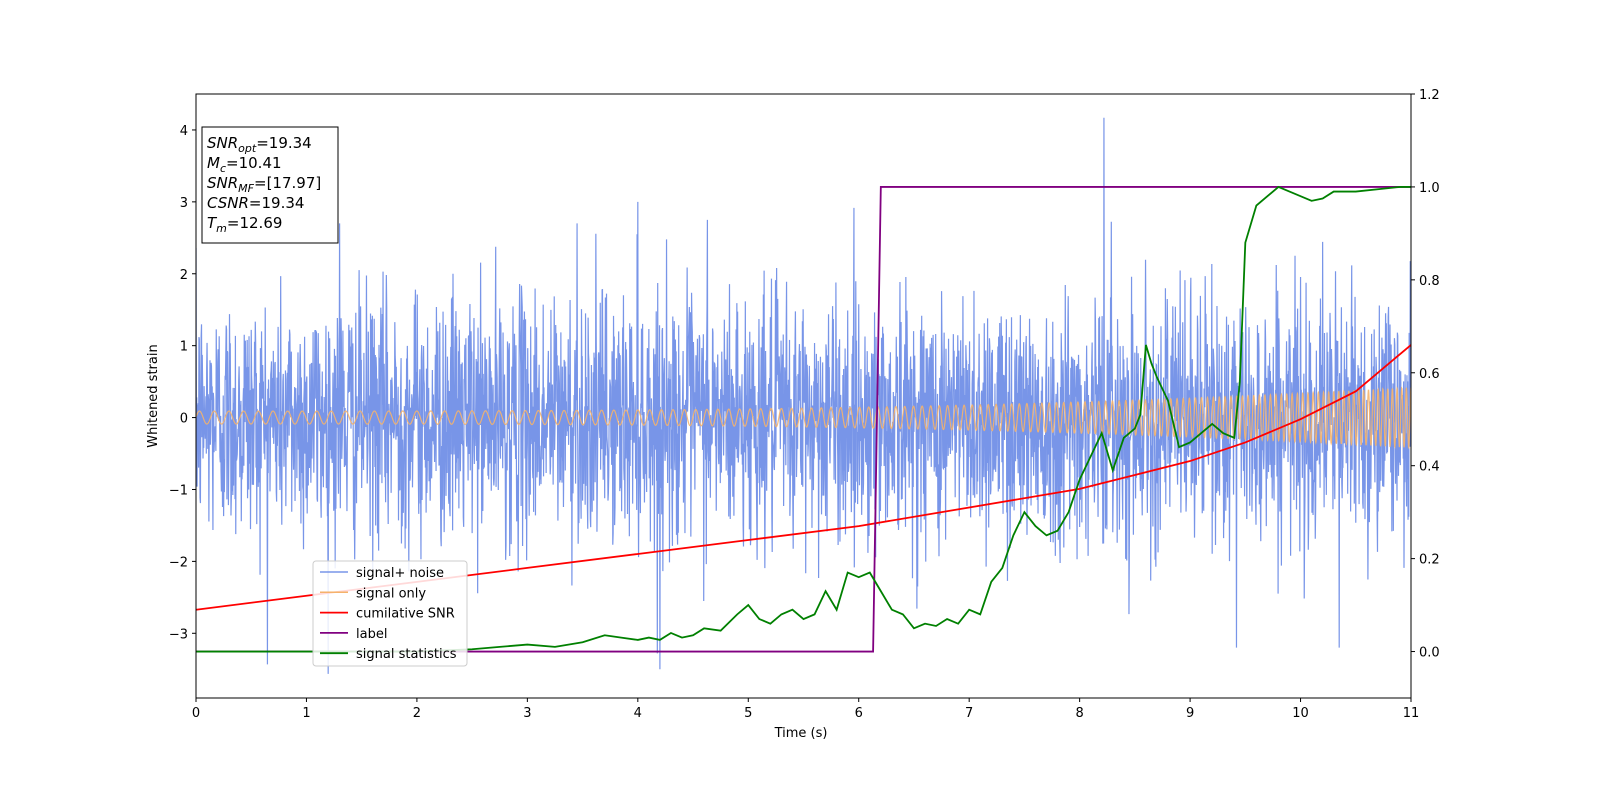 The width and height of the screenshot is (1600, 800). Describe the element at coordinates (153, 395) in the screenshot. I see `y-axis-label: Whitened strain` at that location.